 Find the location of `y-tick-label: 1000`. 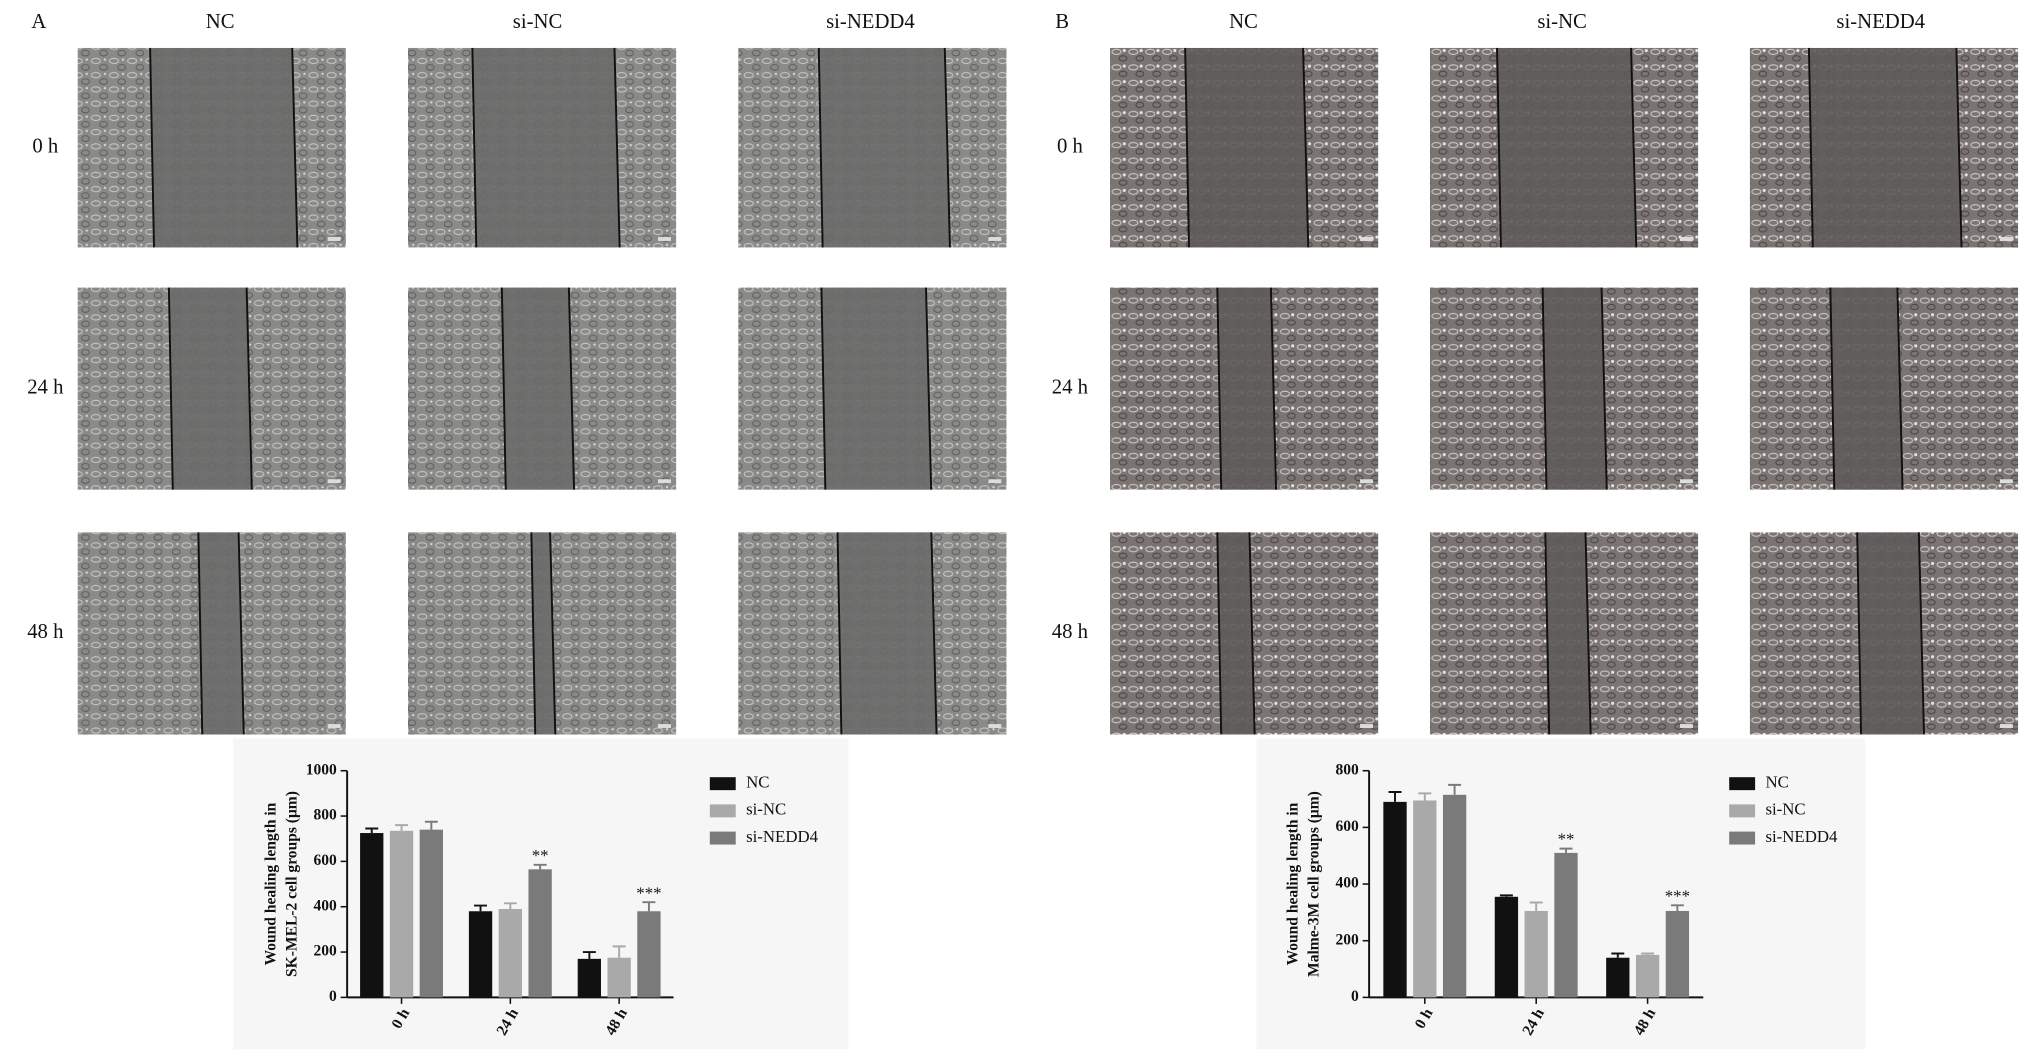

y-tick-label: 1000 is located at coordinates (321, 769).